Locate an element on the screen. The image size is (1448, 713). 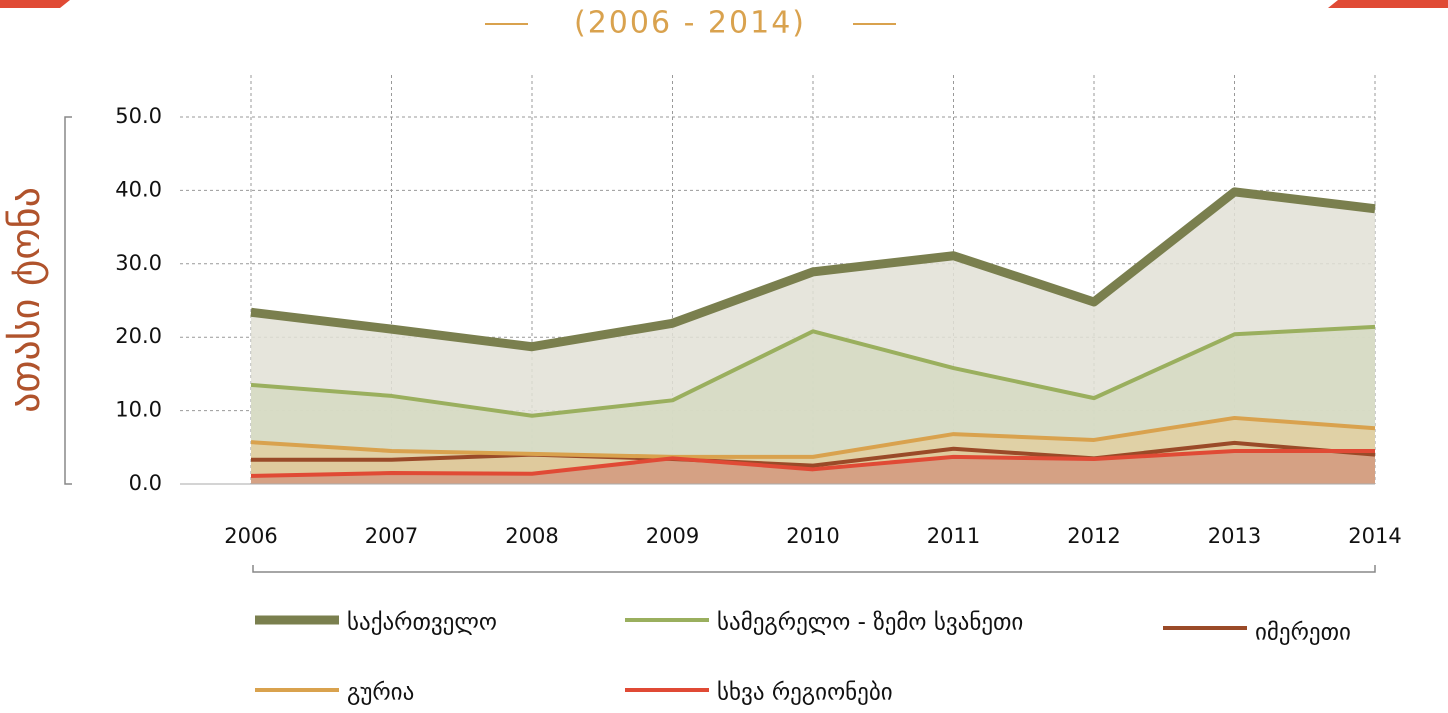
legend-label: სხვა რეგიონები is located at coordinates (805, 693).